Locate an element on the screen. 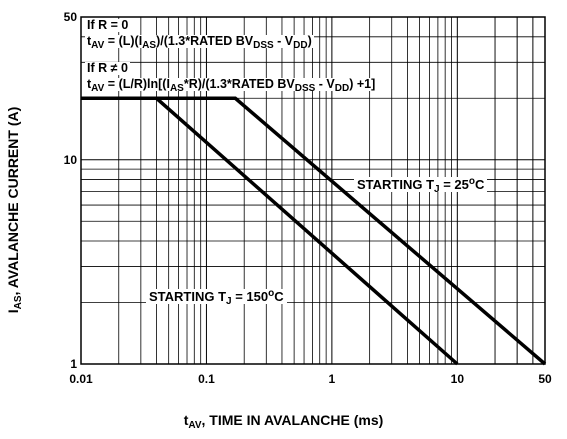 The width and height of the screenshot is (567, 439). x-tick-label: 0.01 is located at coordinates (81, 379).